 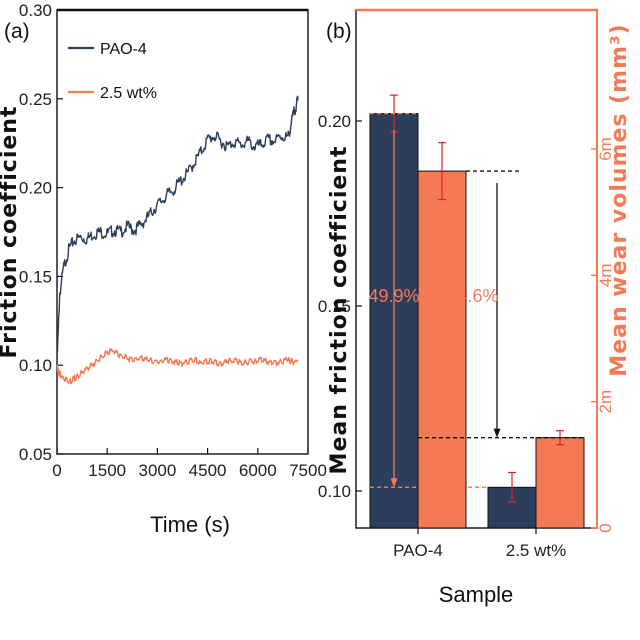 What do you see at coordinates (35, 188) in the screenshot?
I see `y-tick-label-a: 0.20` at bounding box center [35, 188].